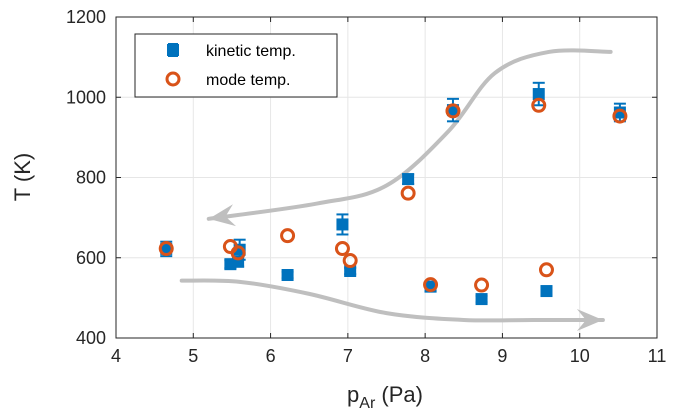 The height and width of the screenshot is (413, 682). What do you see at coordinates (173, 79) in the screenshot?
I see `legend-marker-mode` at bounding box center [173, 79].